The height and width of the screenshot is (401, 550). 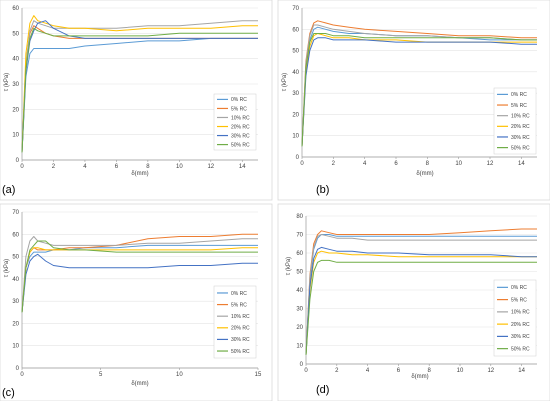 What do you see at coordinates (419, 377) in the screenshot?
I see `panel-d-xlabel: δ(mm)` at bounding box center [419, 377].